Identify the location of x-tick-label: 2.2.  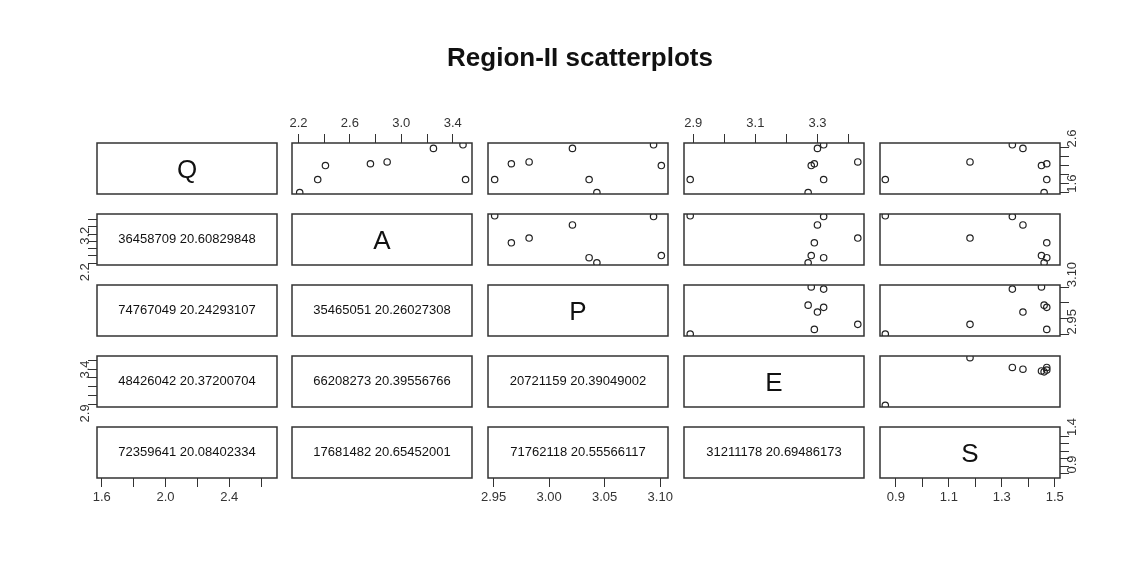
(298, 122).